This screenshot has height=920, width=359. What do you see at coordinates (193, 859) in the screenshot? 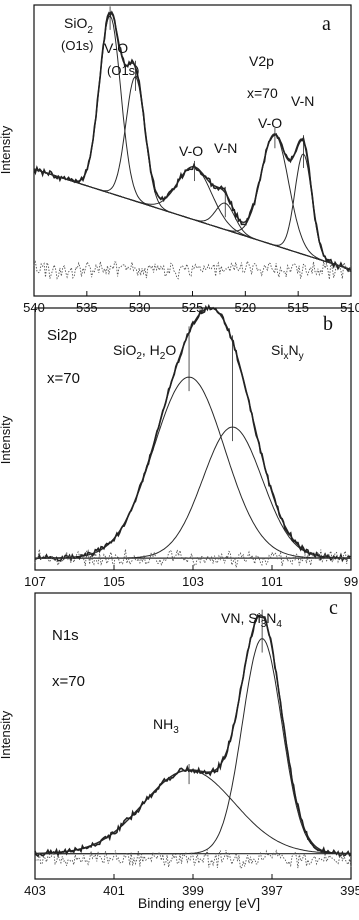
I see `residual-c` at bounding box center [193, 859].